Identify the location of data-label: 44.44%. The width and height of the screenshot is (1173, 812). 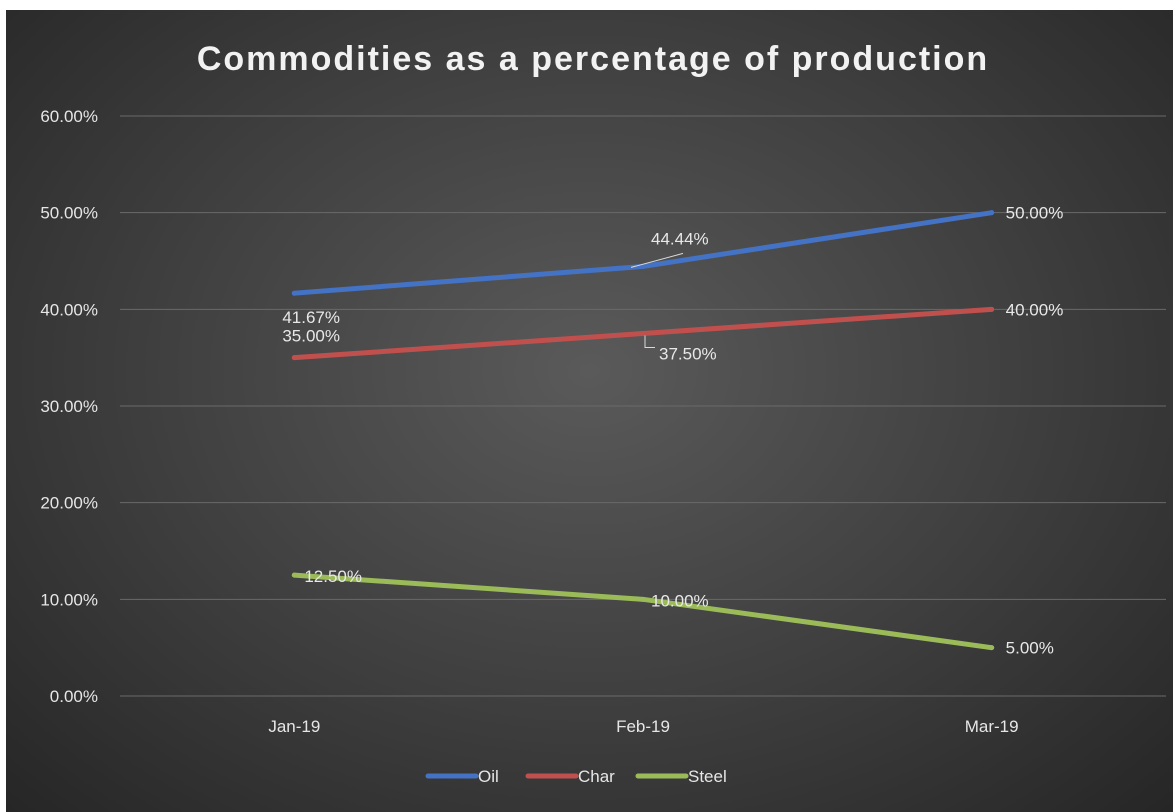
(680, 238).